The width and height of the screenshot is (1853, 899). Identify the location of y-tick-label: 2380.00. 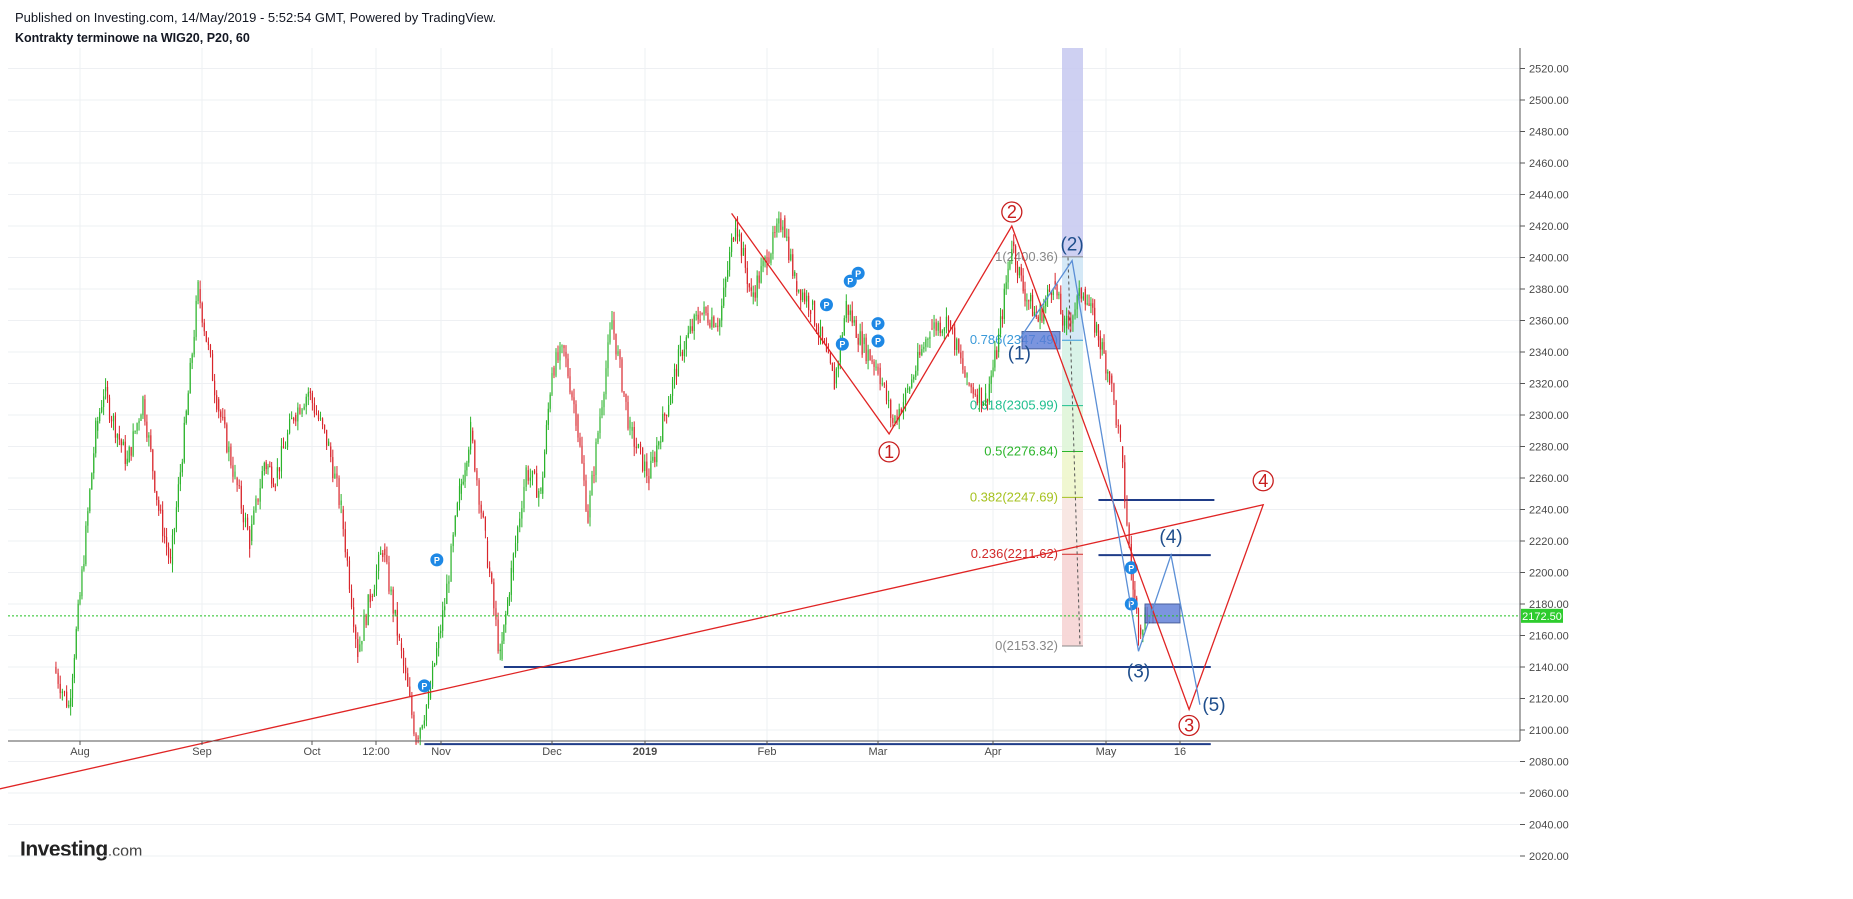
(1549, 290).